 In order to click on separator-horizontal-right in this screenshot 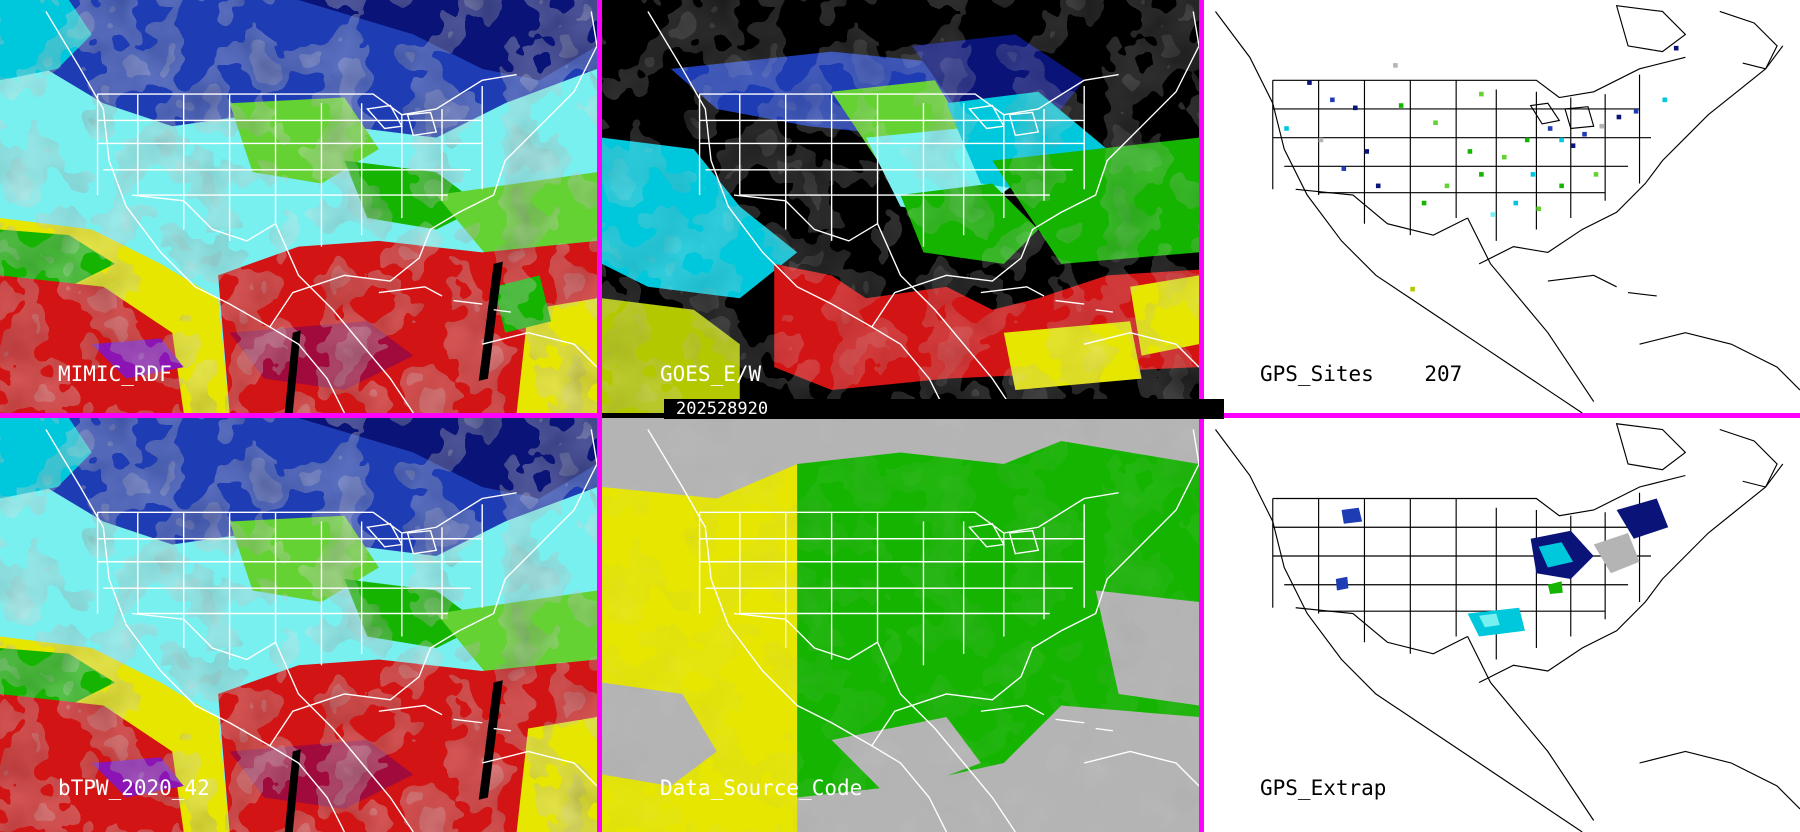, I will do `click(1502, 415)`.